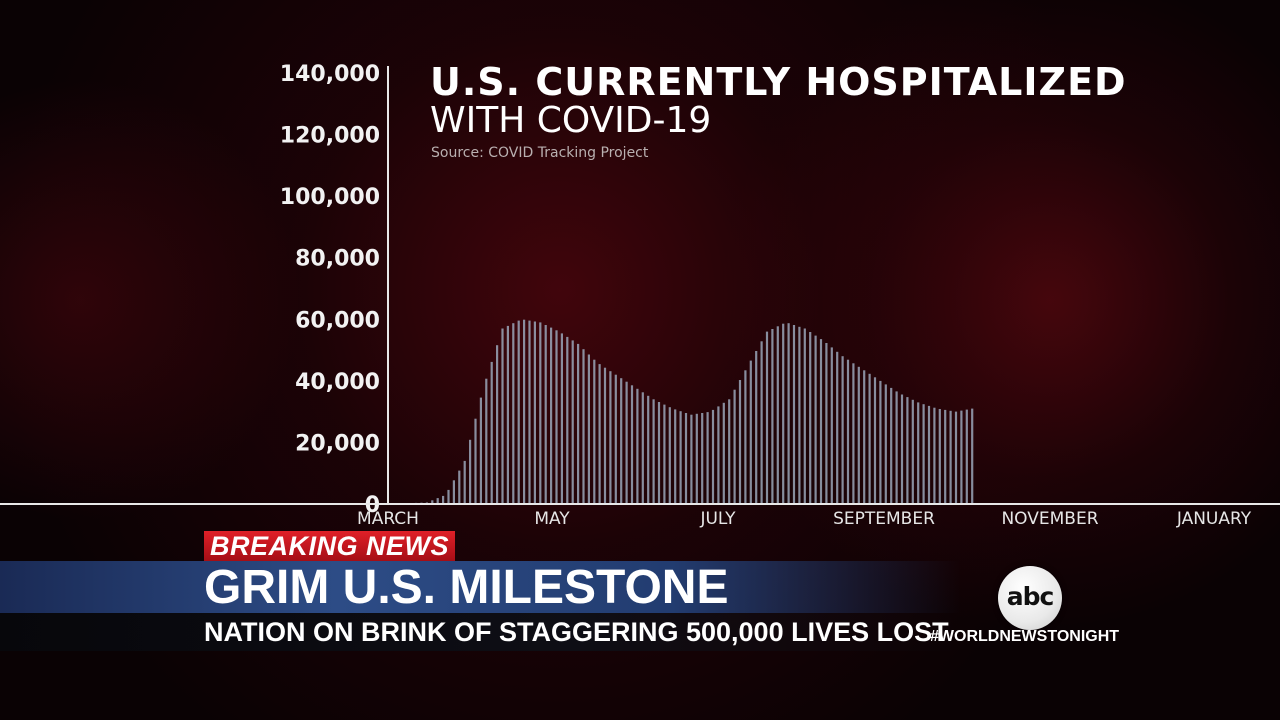 The image size is (1280, 720). What do you see at coordinates (330, 74) in the screenshot?
I see `y-tick-label: 140,000` at bounding box center [330, 74].